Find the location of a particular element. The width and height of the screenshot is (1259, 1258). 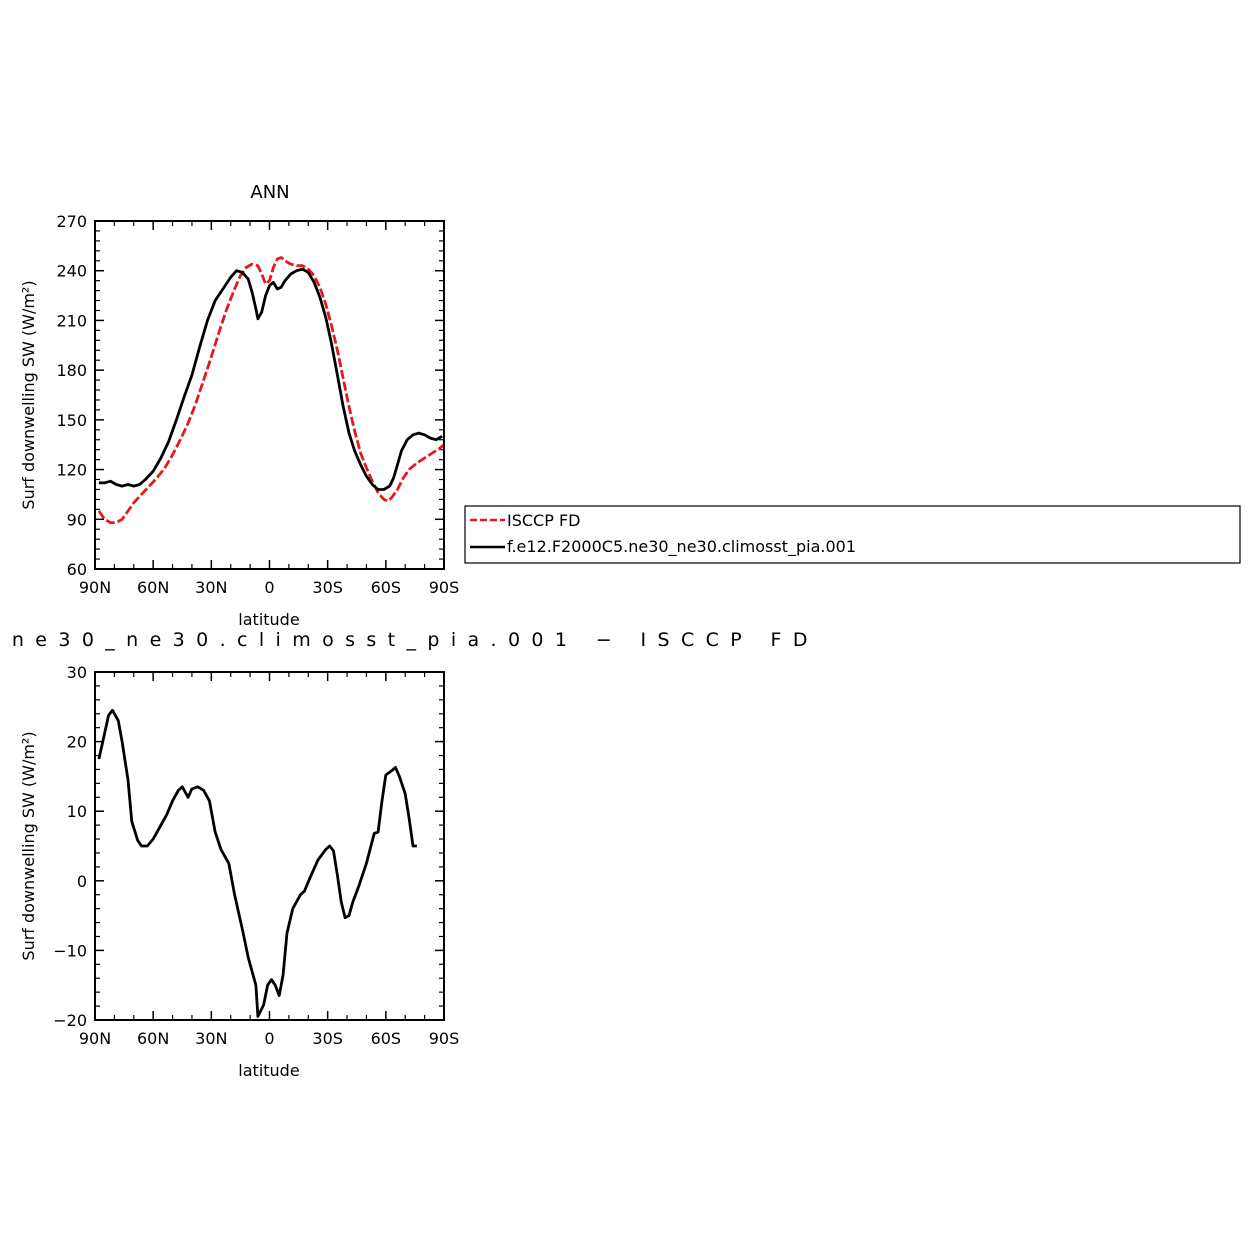

y-tick-label: 60 is located at coordinates (77, 569).